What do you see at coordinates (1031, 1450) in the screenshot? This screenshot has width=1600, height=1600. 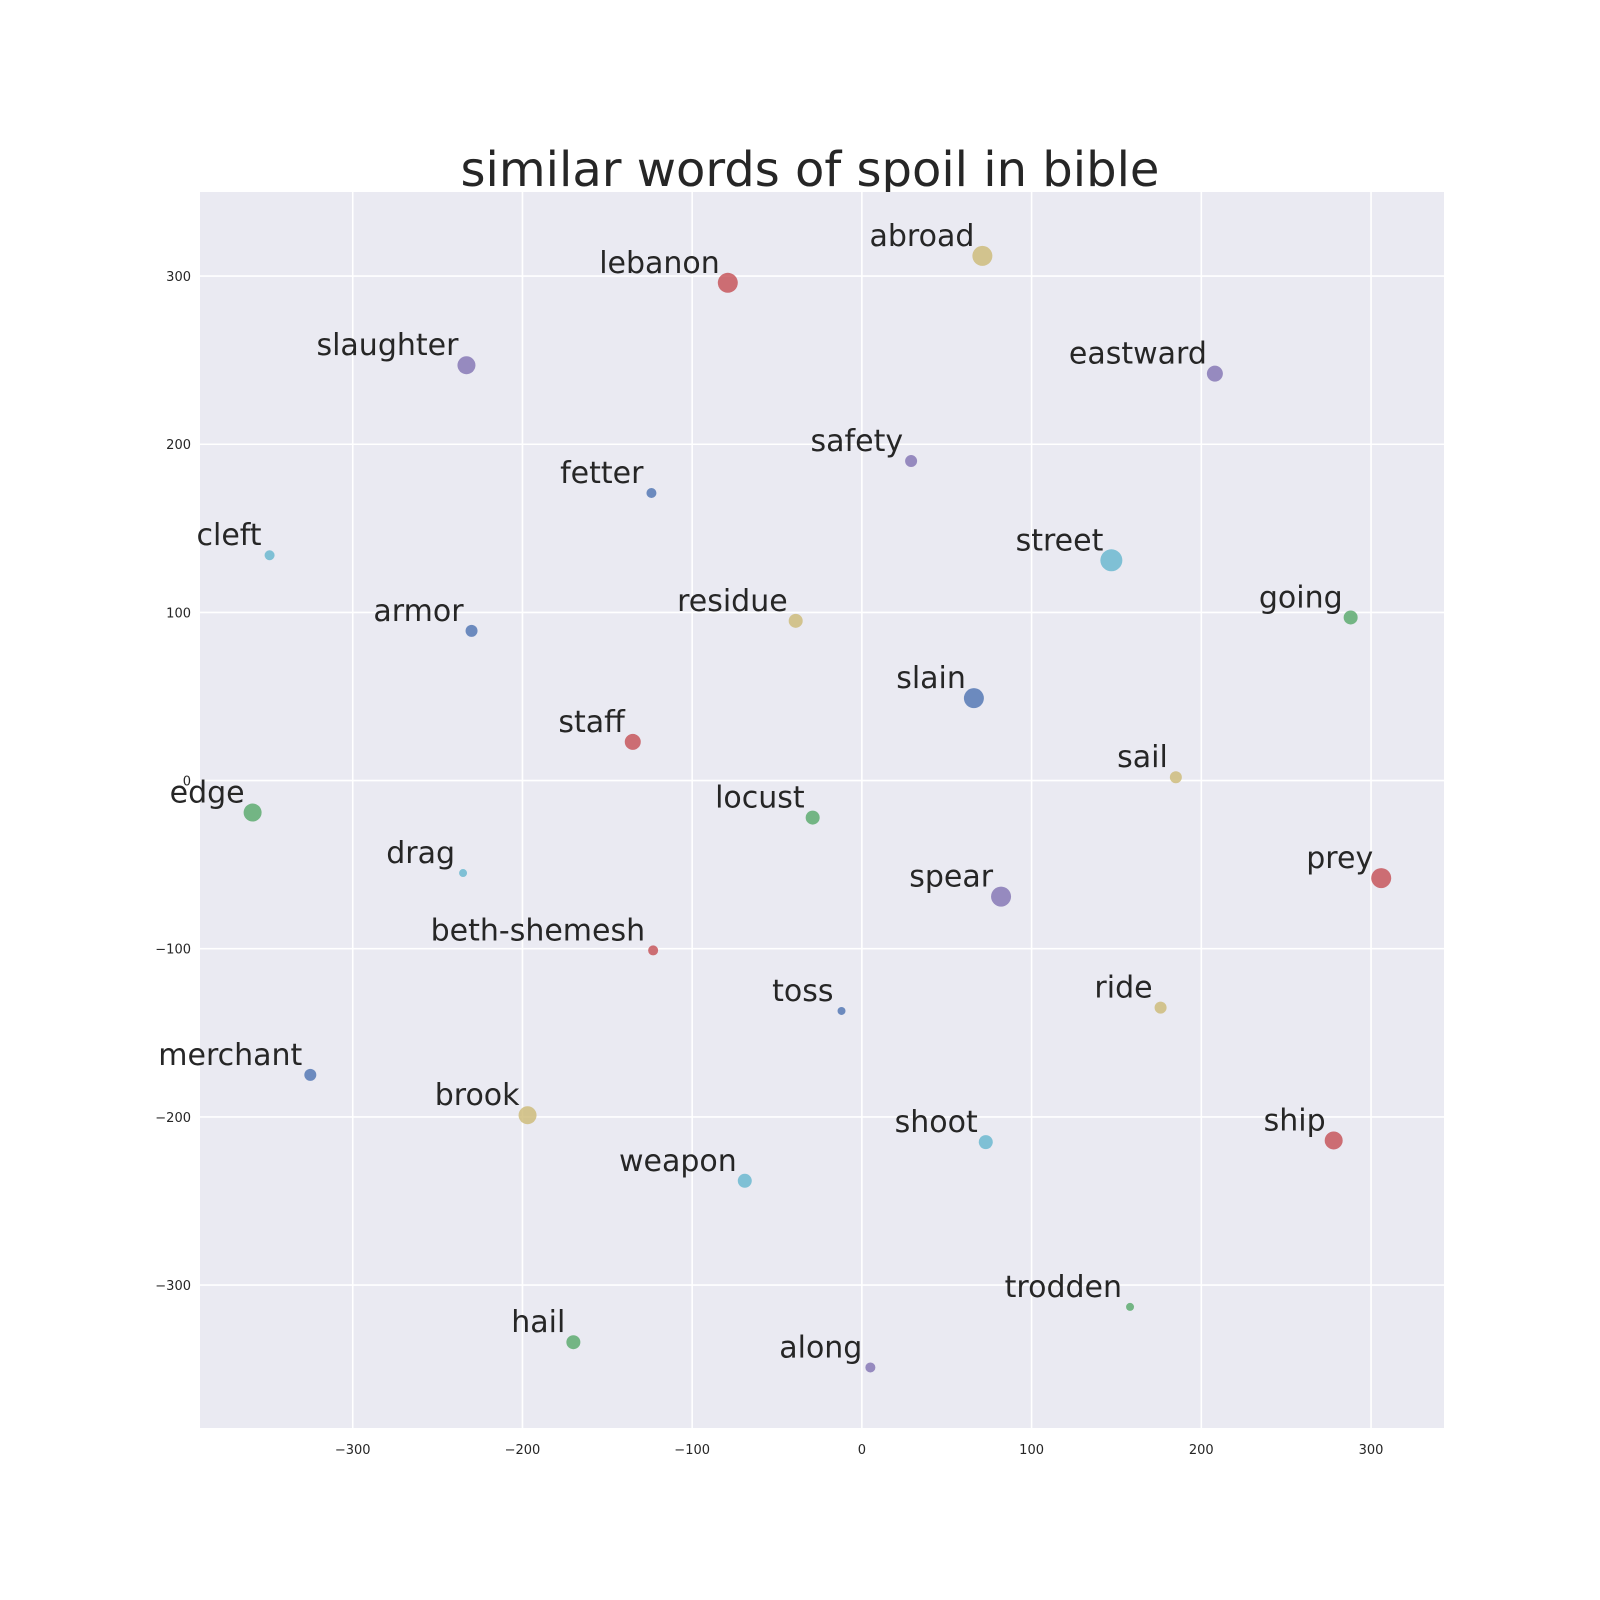 I see `x-tick-label: 100` at bounding box center [1031, 1450].